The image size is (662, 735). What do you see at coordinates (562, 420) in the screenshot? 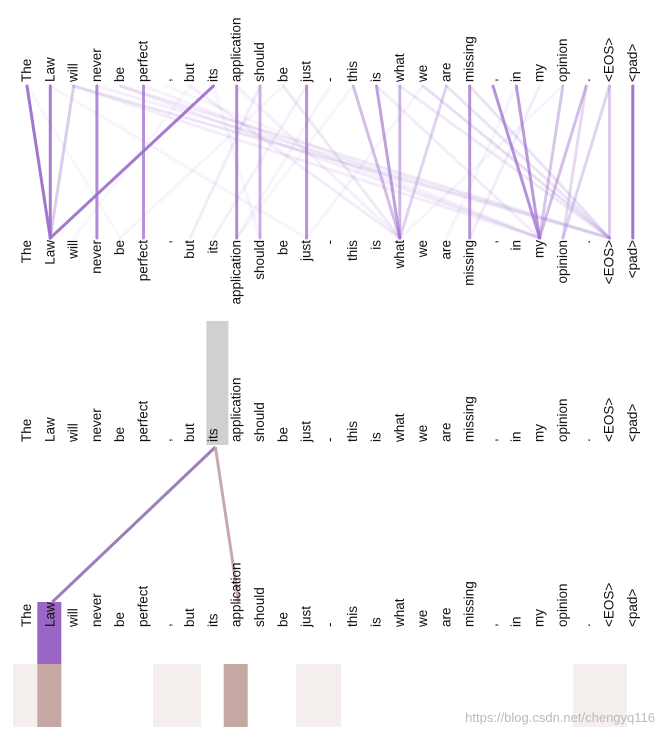
I see `bottom-right-token-23-opinion: opinion` at bounding box center [562, 420].